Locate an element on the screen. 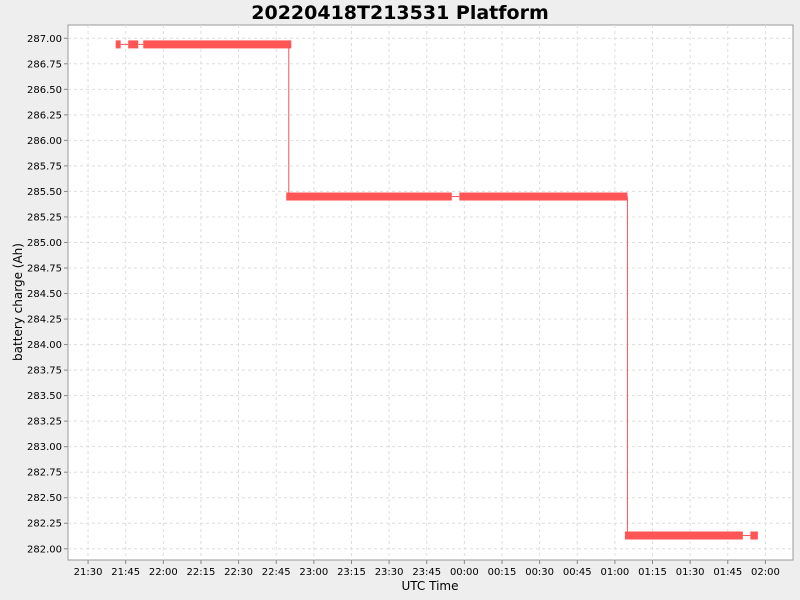  y-tick-label: 287.00 is located at coordinates (44, 39).